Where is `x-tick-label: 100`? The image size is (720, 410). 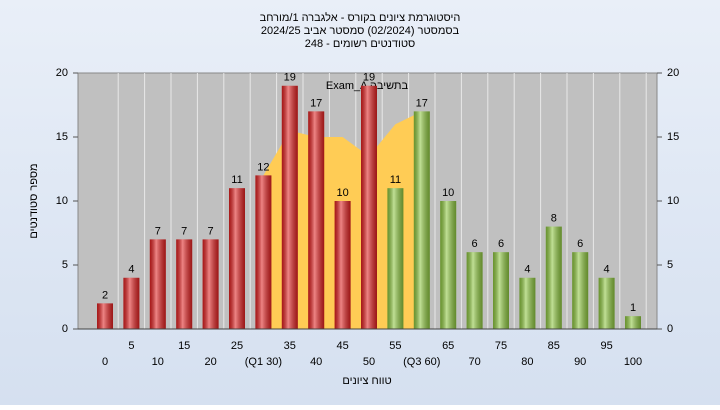
x-tick-label: 100 is located at coordinates (633, 362).